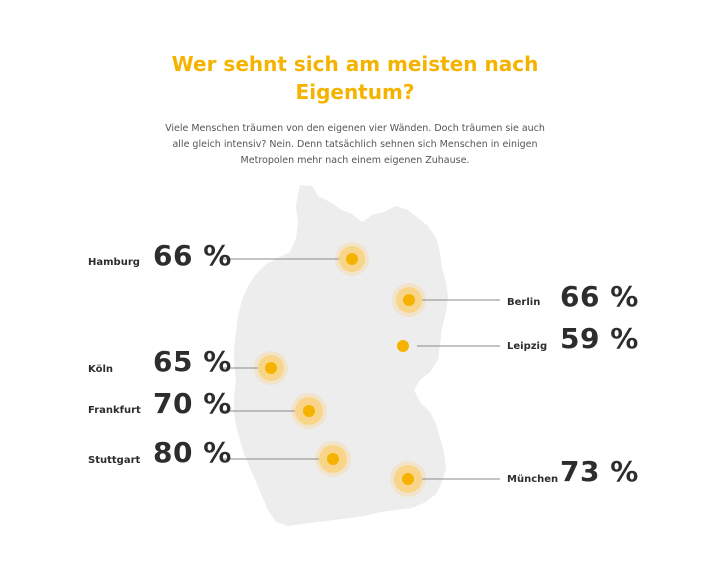  I want to click on marker-koeln, so click(271, 368).